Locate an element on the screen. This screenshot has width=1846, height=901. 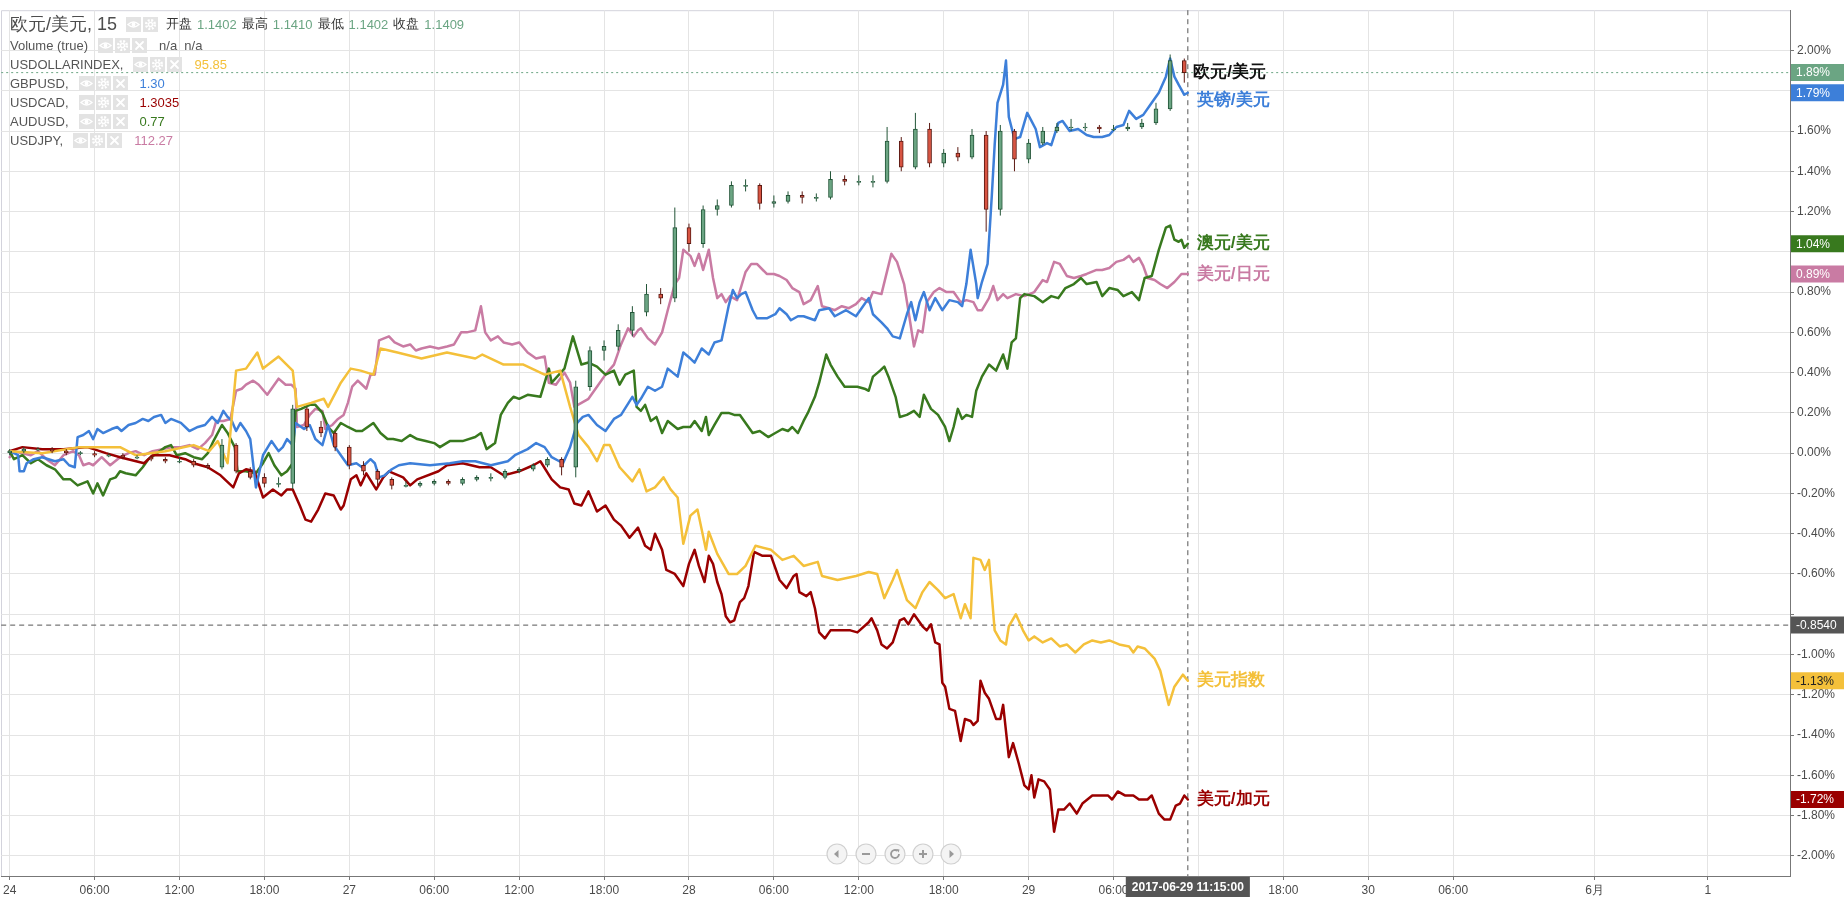
y-tick-label: 0.20% is located at coordinates (1814, 412).